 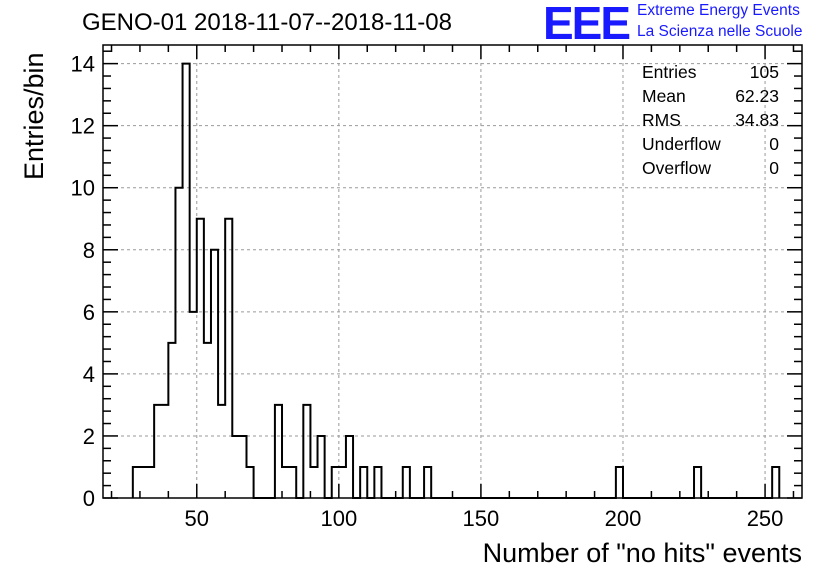 What do you see at coordinates (197, 518) in the screenshot?
I see `x-tick-label: 50` at bounding box center [197, 518].